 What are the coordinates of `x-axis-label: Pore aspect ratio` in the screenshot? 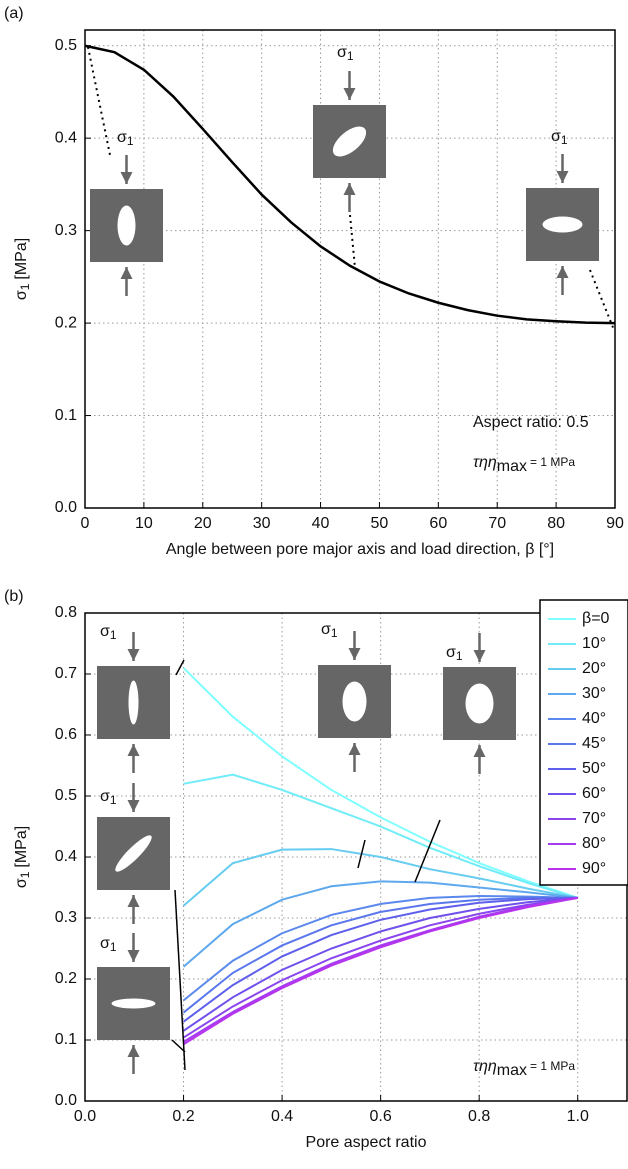 It's located at (366, 1142).